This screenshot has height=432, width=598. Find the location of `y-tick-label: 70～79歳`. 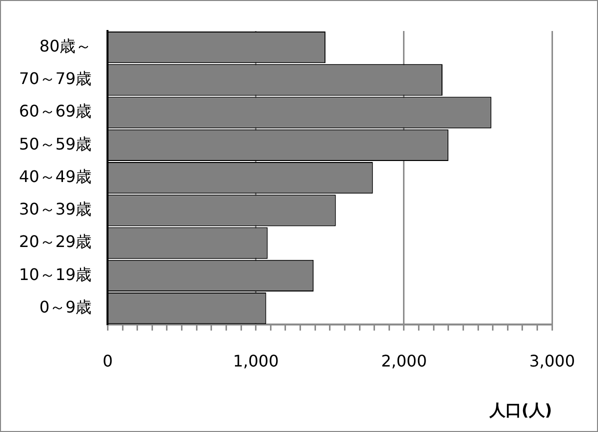

y-tick-label: 70～79歳 is located at coordinates (55, 78).